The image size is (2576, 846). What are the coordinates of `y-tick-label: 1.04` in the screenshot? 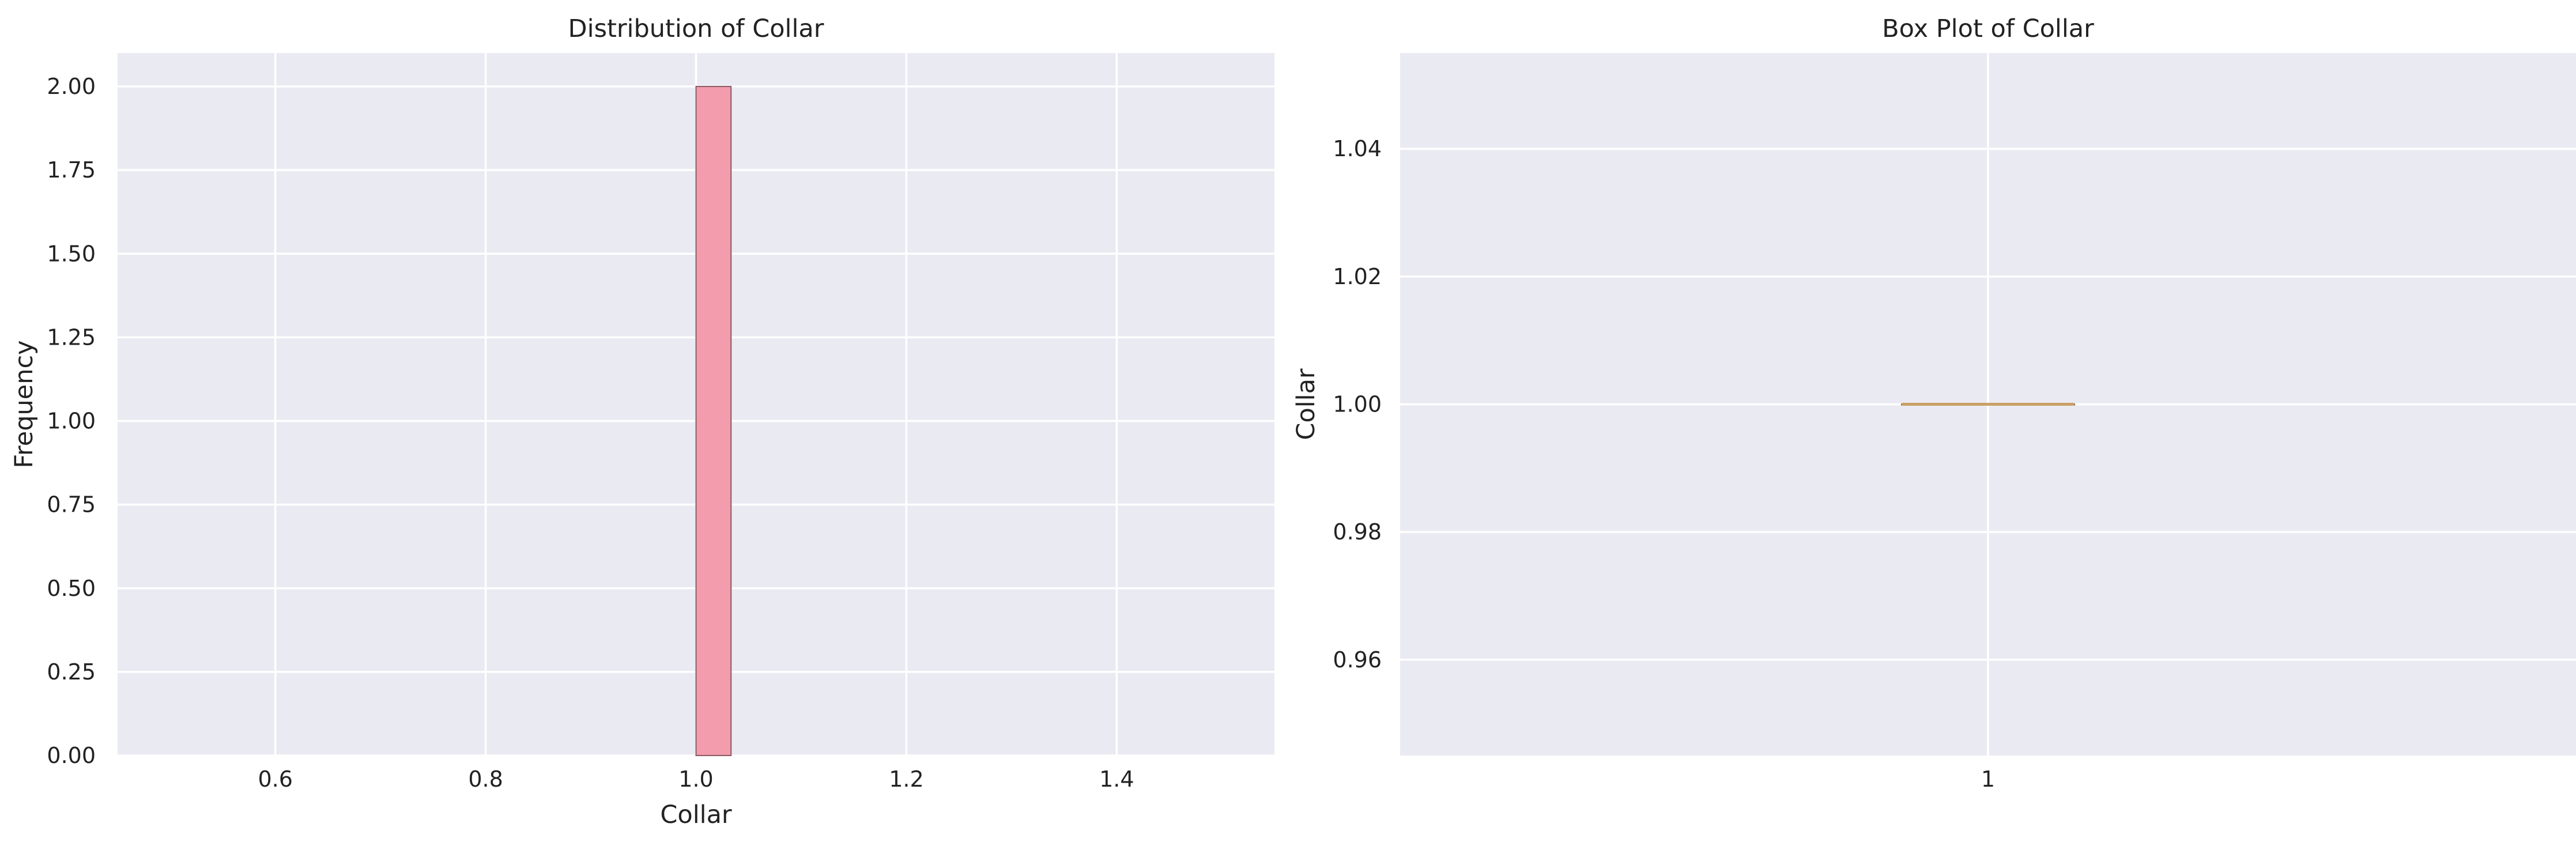 It's located at (1357, 148).